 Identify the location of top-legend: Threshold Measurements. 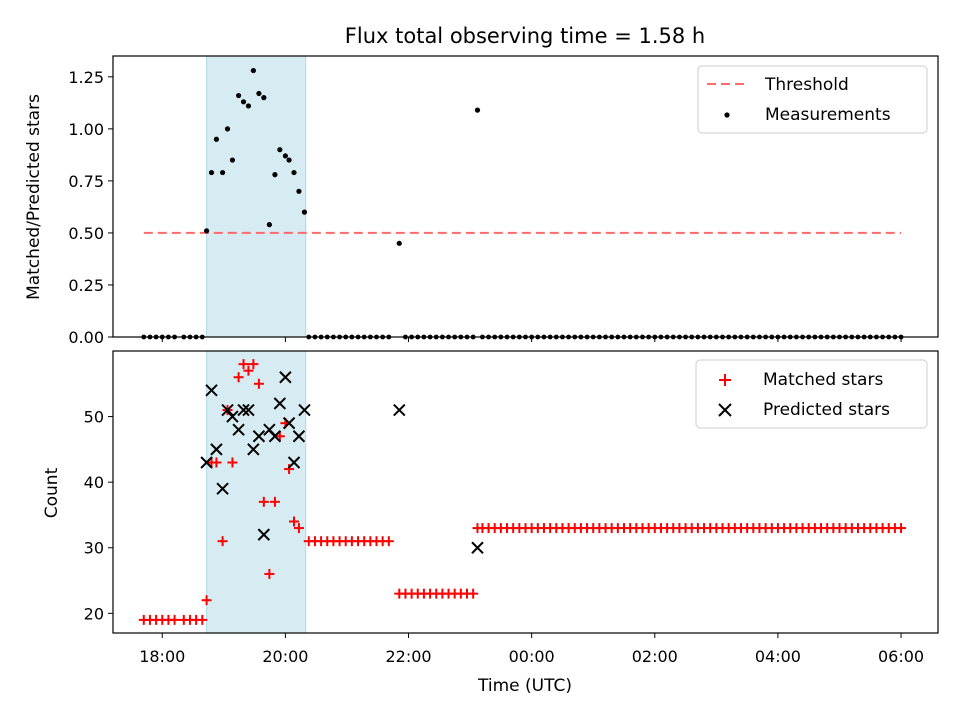
(812, 99).